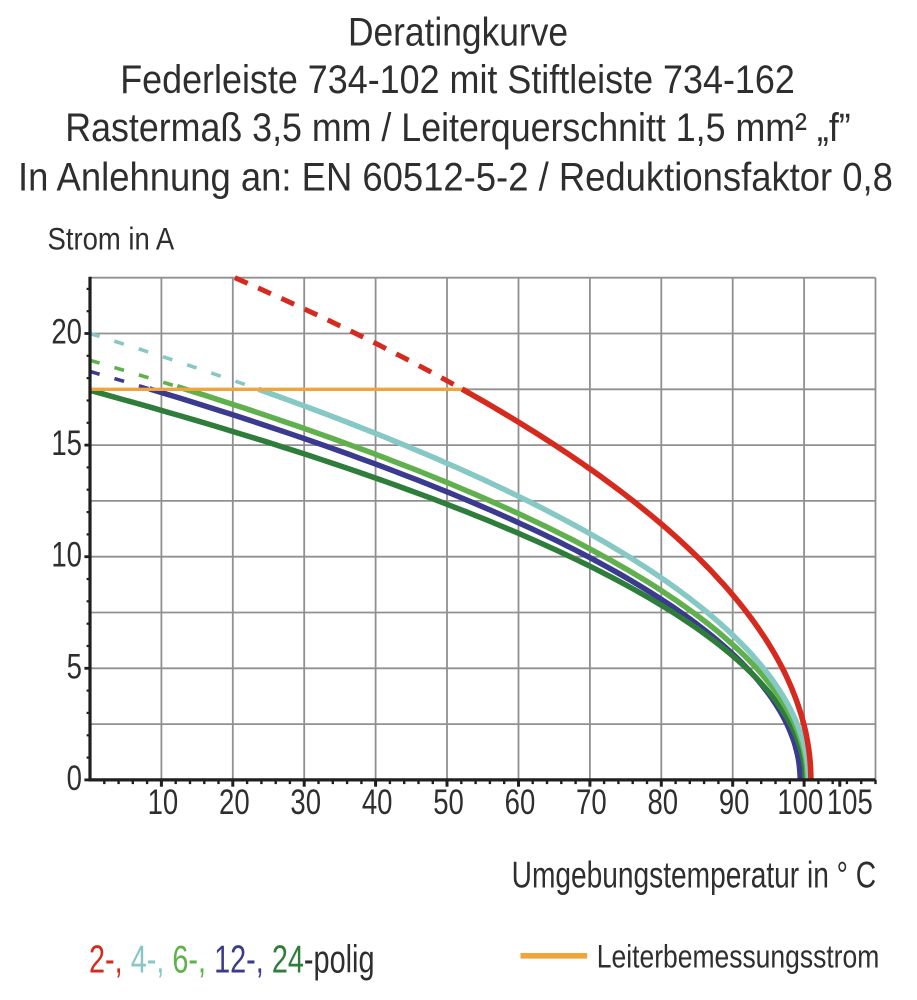 This screenshot has width=917, height=1000. I want to click on svg-text: Umgebungstemperatur in ° C, so click(694, 876).